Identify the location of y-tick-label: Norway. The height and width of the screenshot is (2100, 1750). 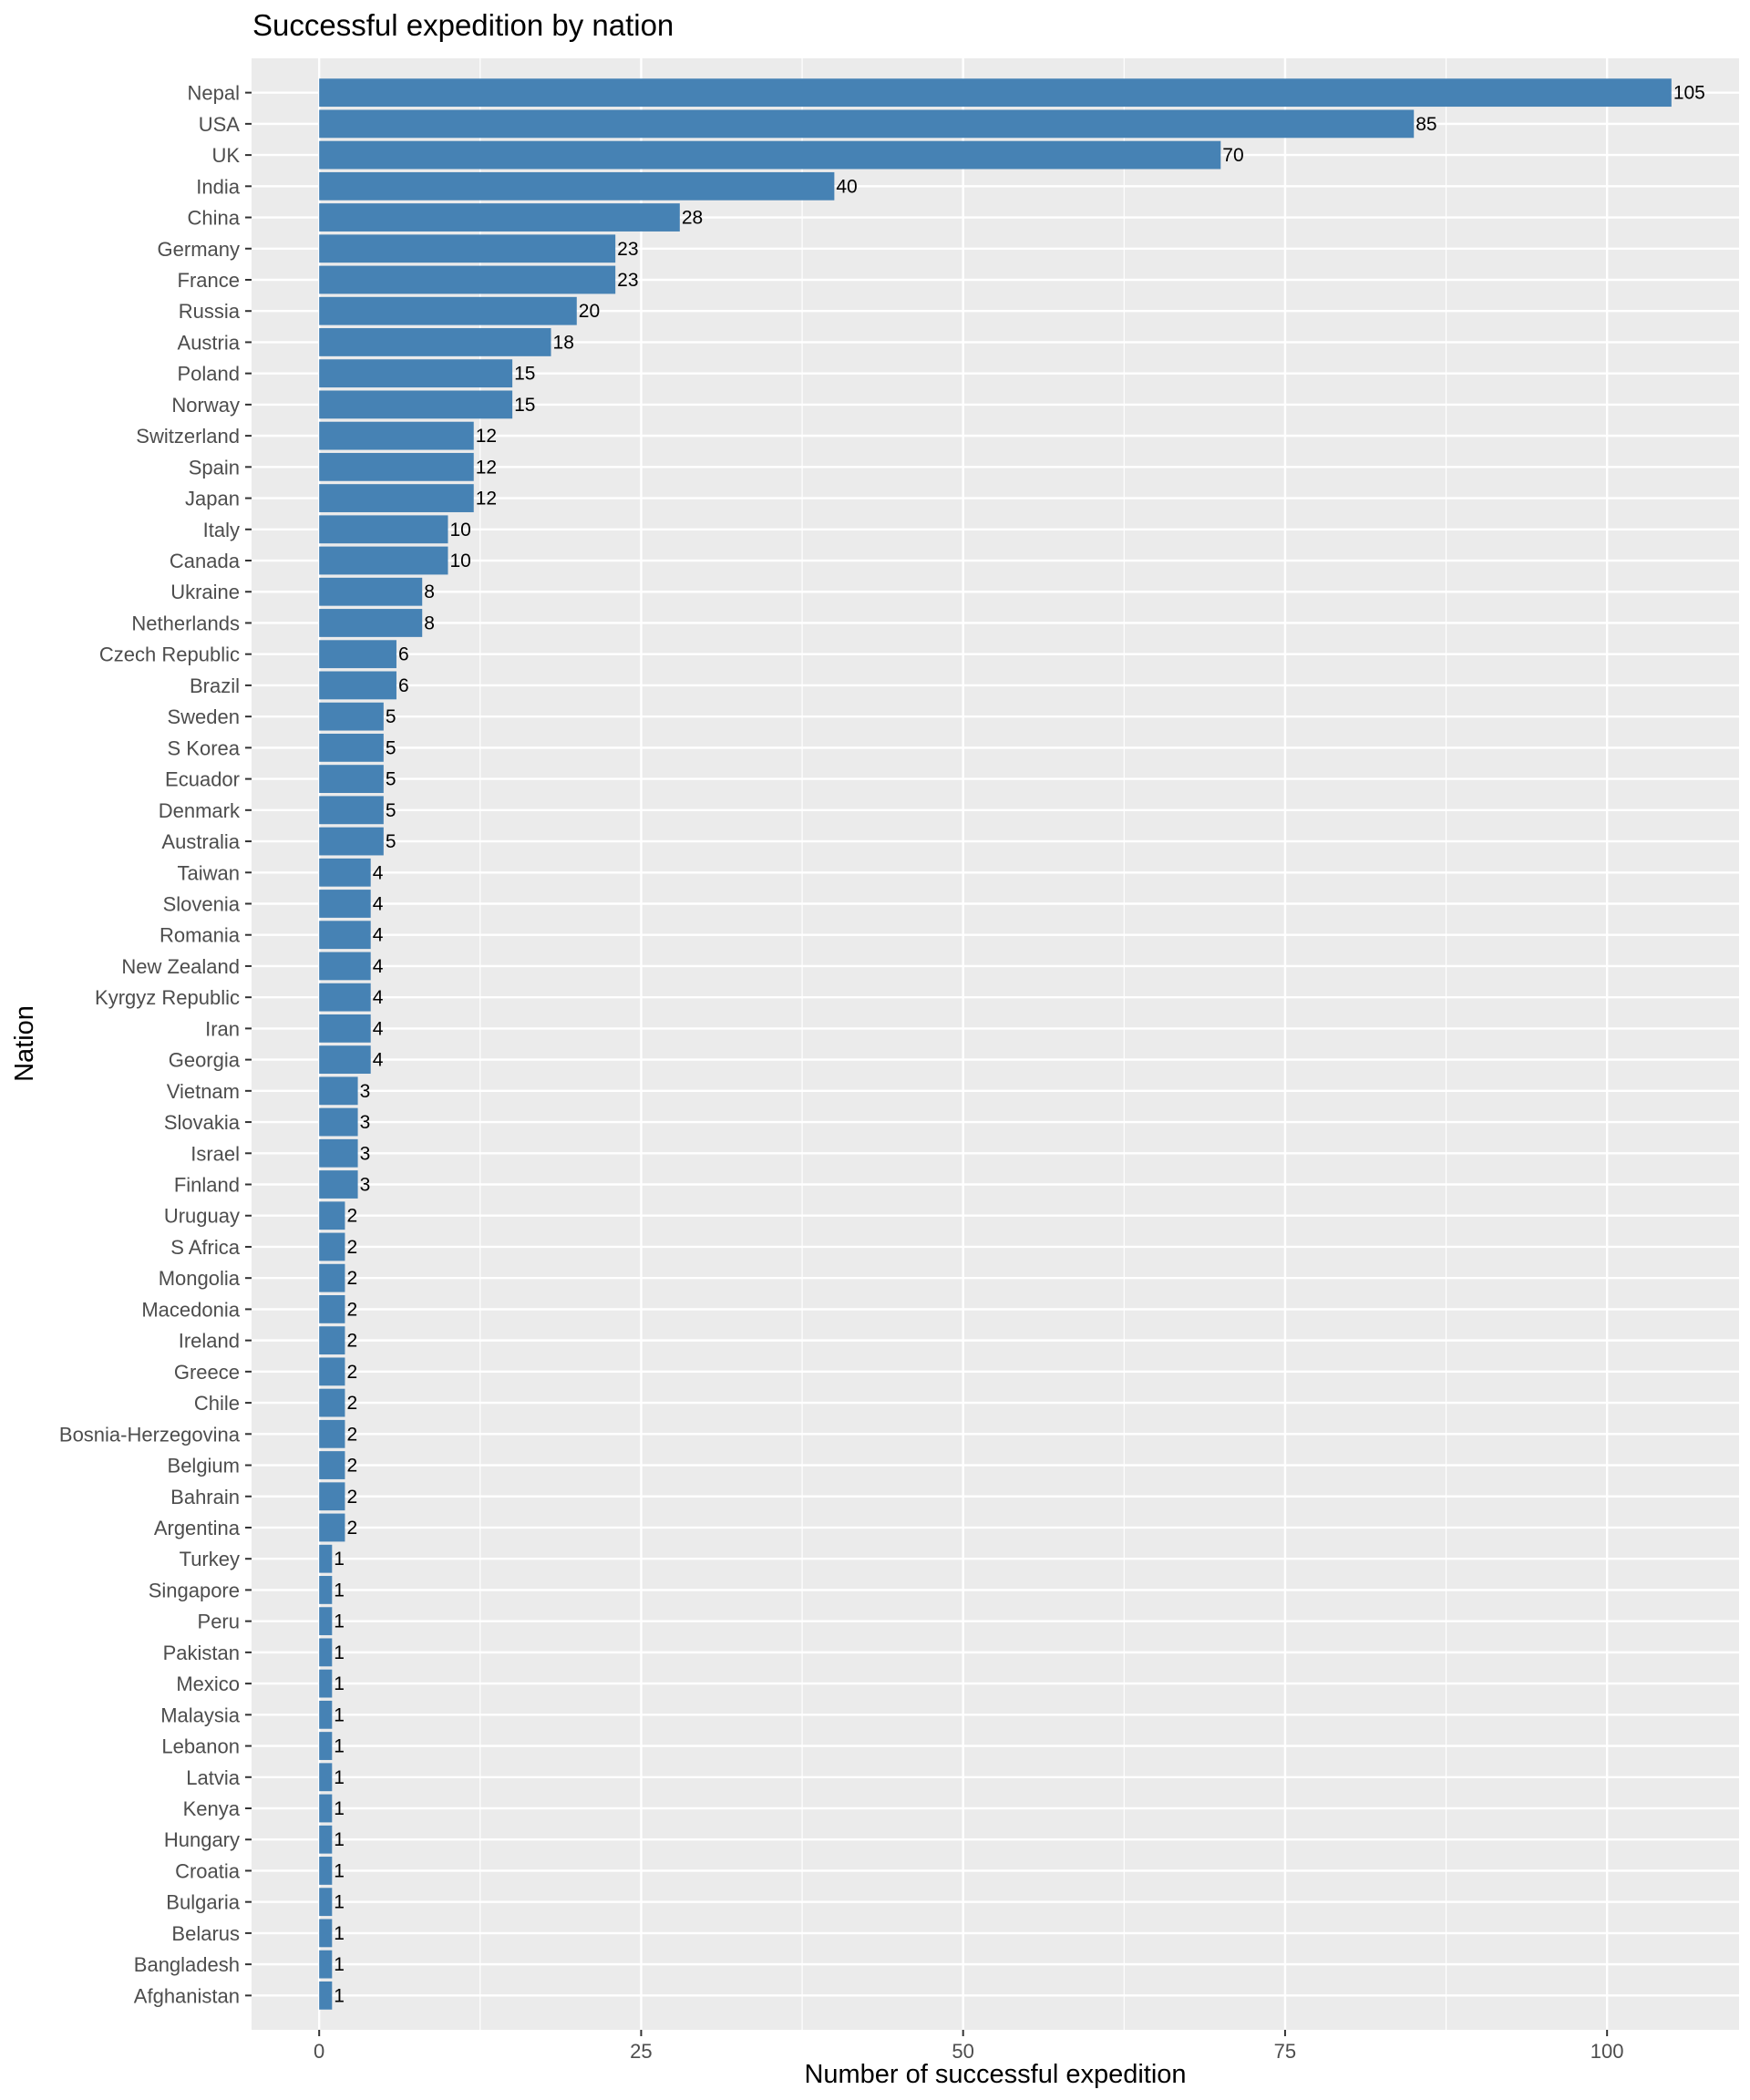
(206, 406).